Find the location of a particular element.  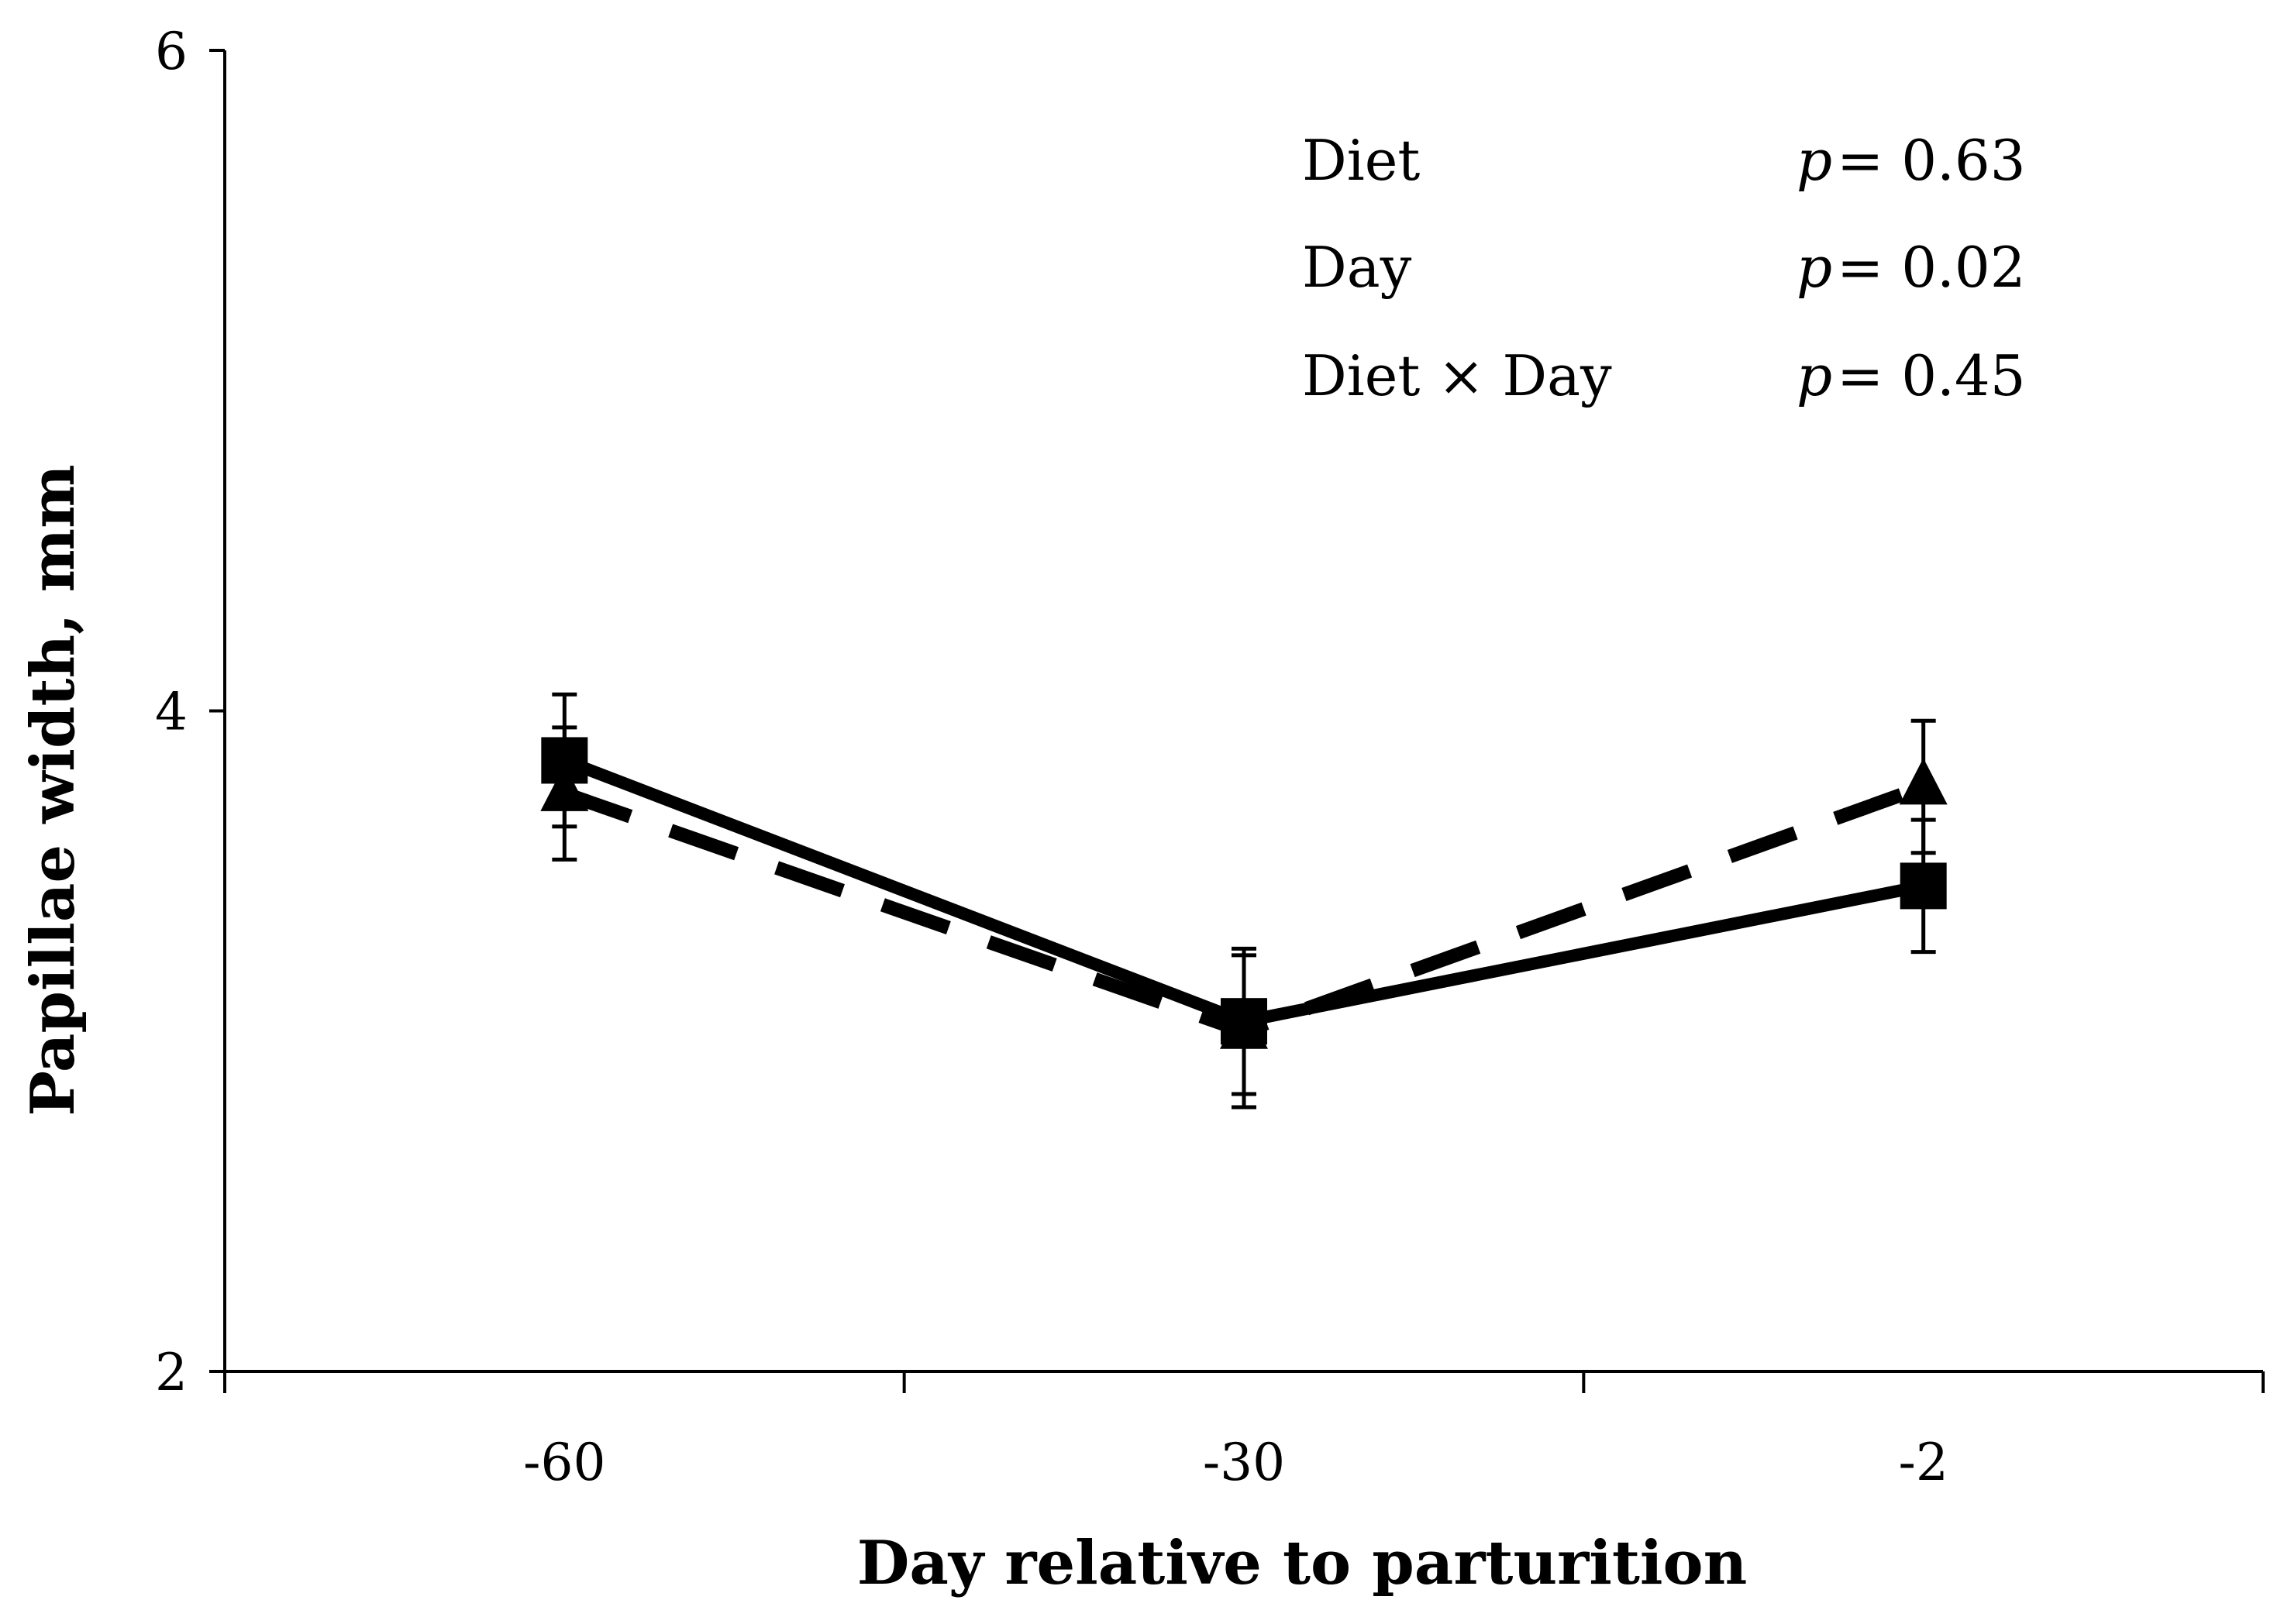

x-tick-label: -60 is located at coordinates (564, 1462).